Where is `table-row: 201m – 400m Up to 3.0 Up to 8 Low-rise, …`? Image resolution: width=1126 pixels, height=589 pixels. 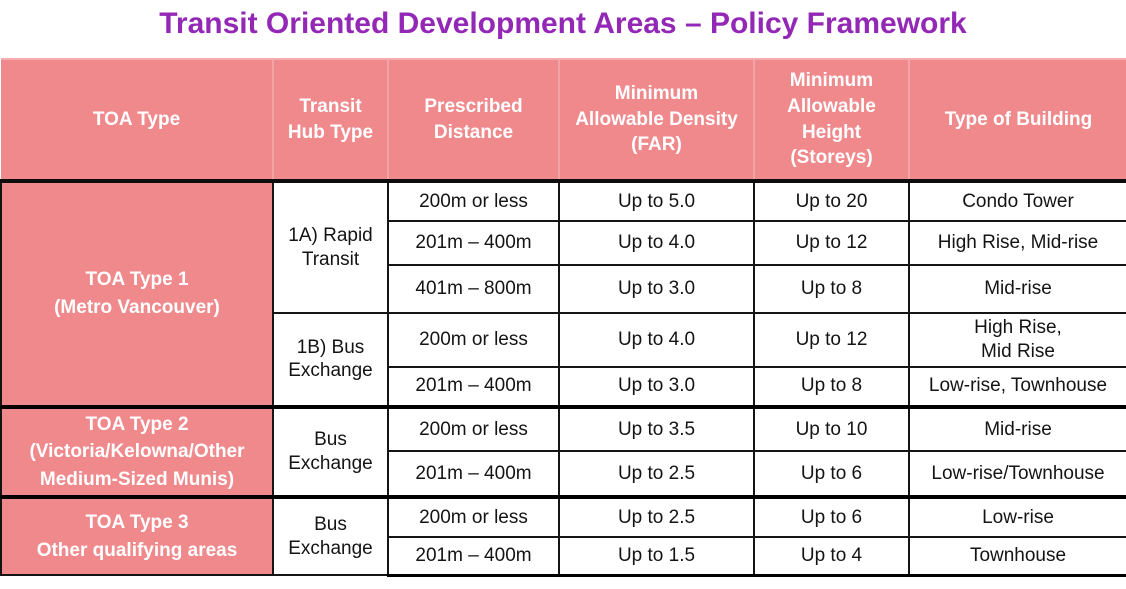 table-row: 201m – 400m Up to 3.0 Up to 8 Low-rise, … is located at coordinates (563, 386).